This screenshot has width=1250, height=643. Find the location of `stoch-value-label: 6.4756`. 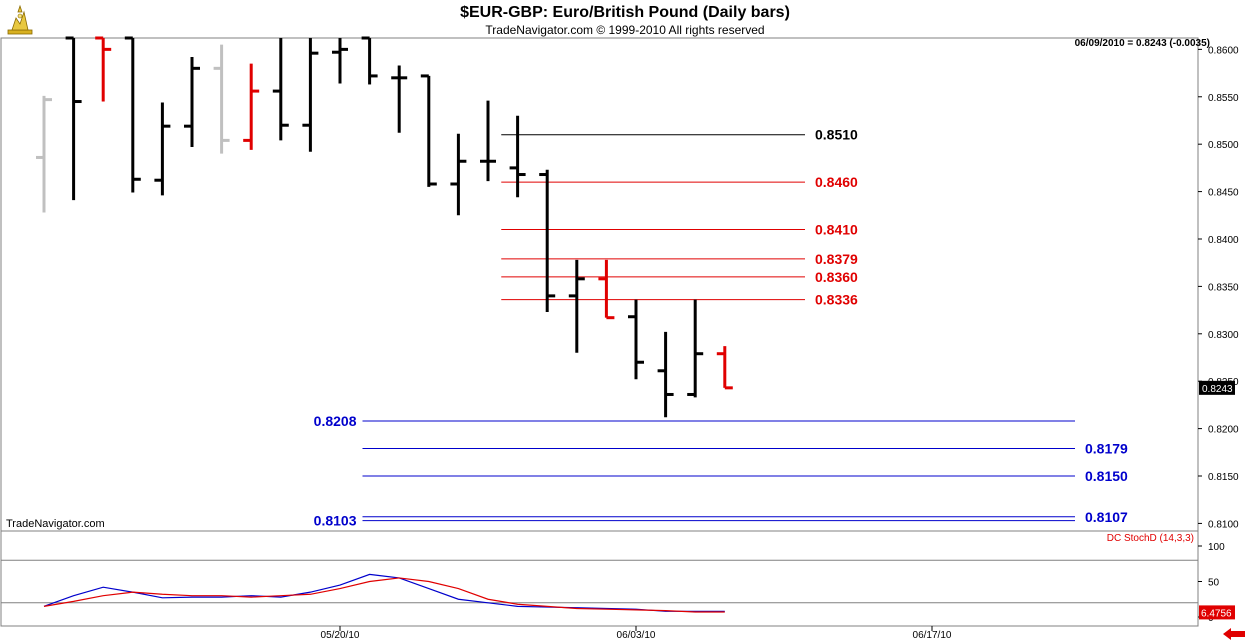

stoch-value-label: 6.4756 is located at coordinates (1216, 613).